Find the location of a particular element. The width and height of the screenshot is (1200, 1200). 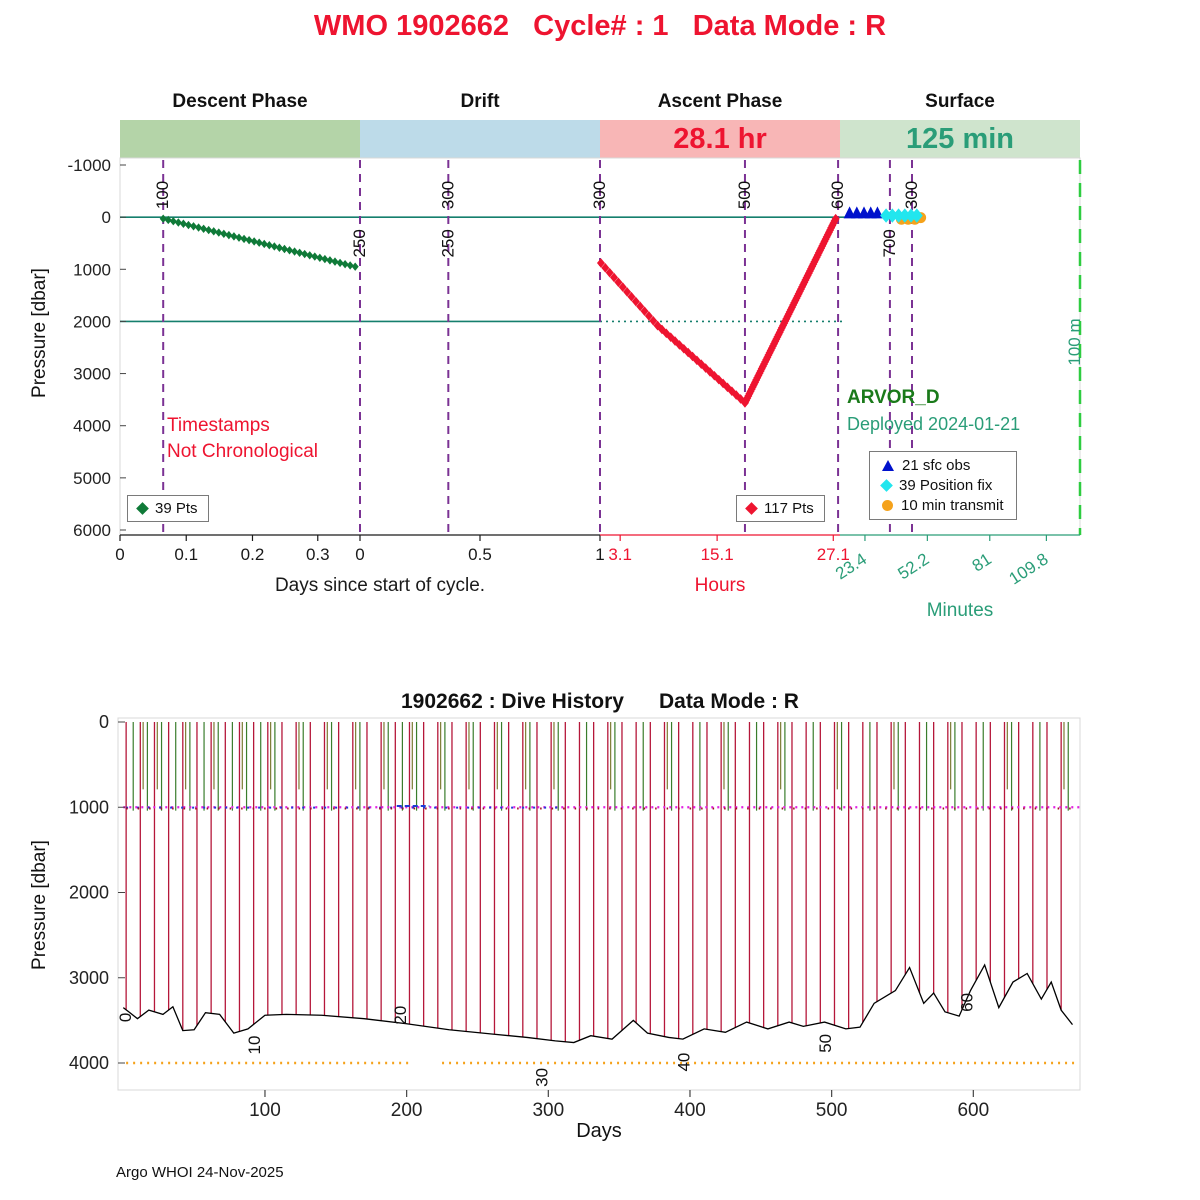

legend-ascent-points: 117 Pts is located at coordinates (780, 508).